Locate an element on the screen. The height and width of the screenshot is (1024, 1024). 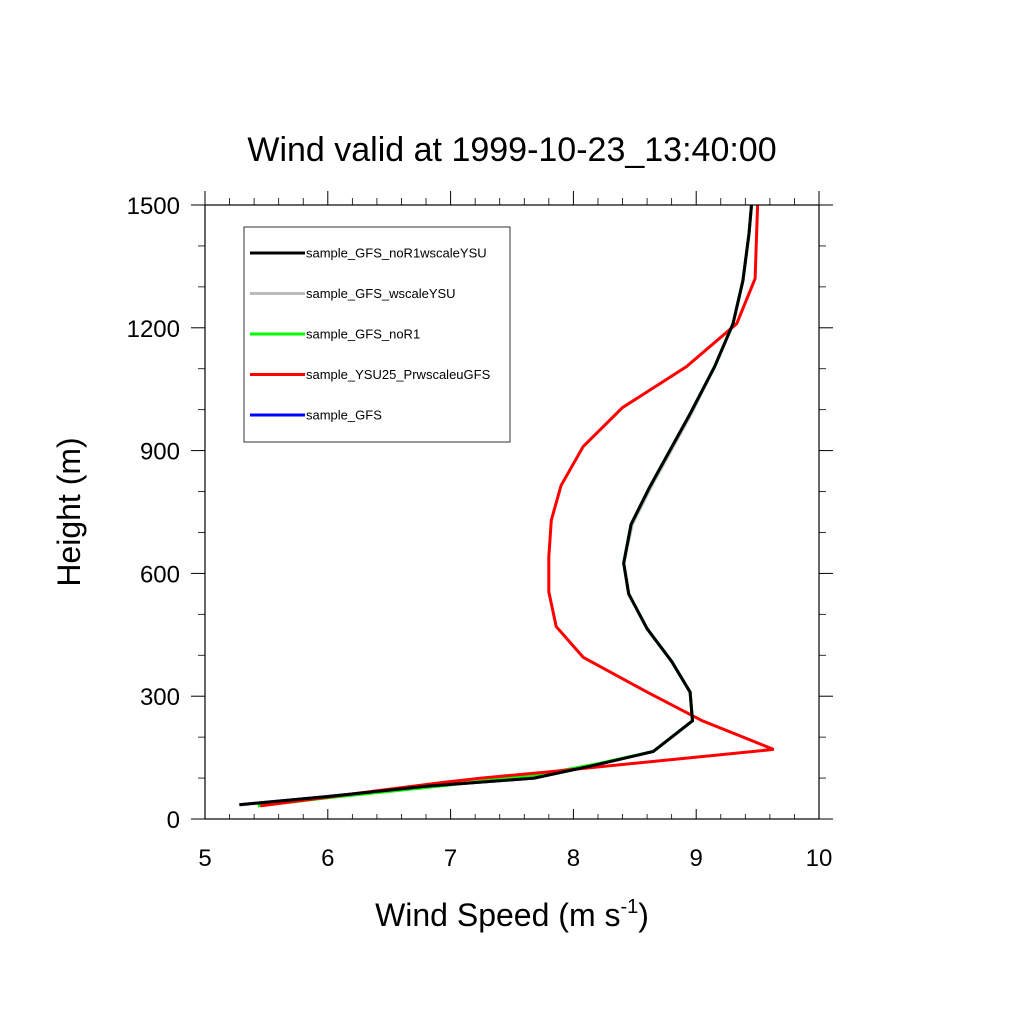
y-tick-label: 900 is located at coordinates (160, 452).